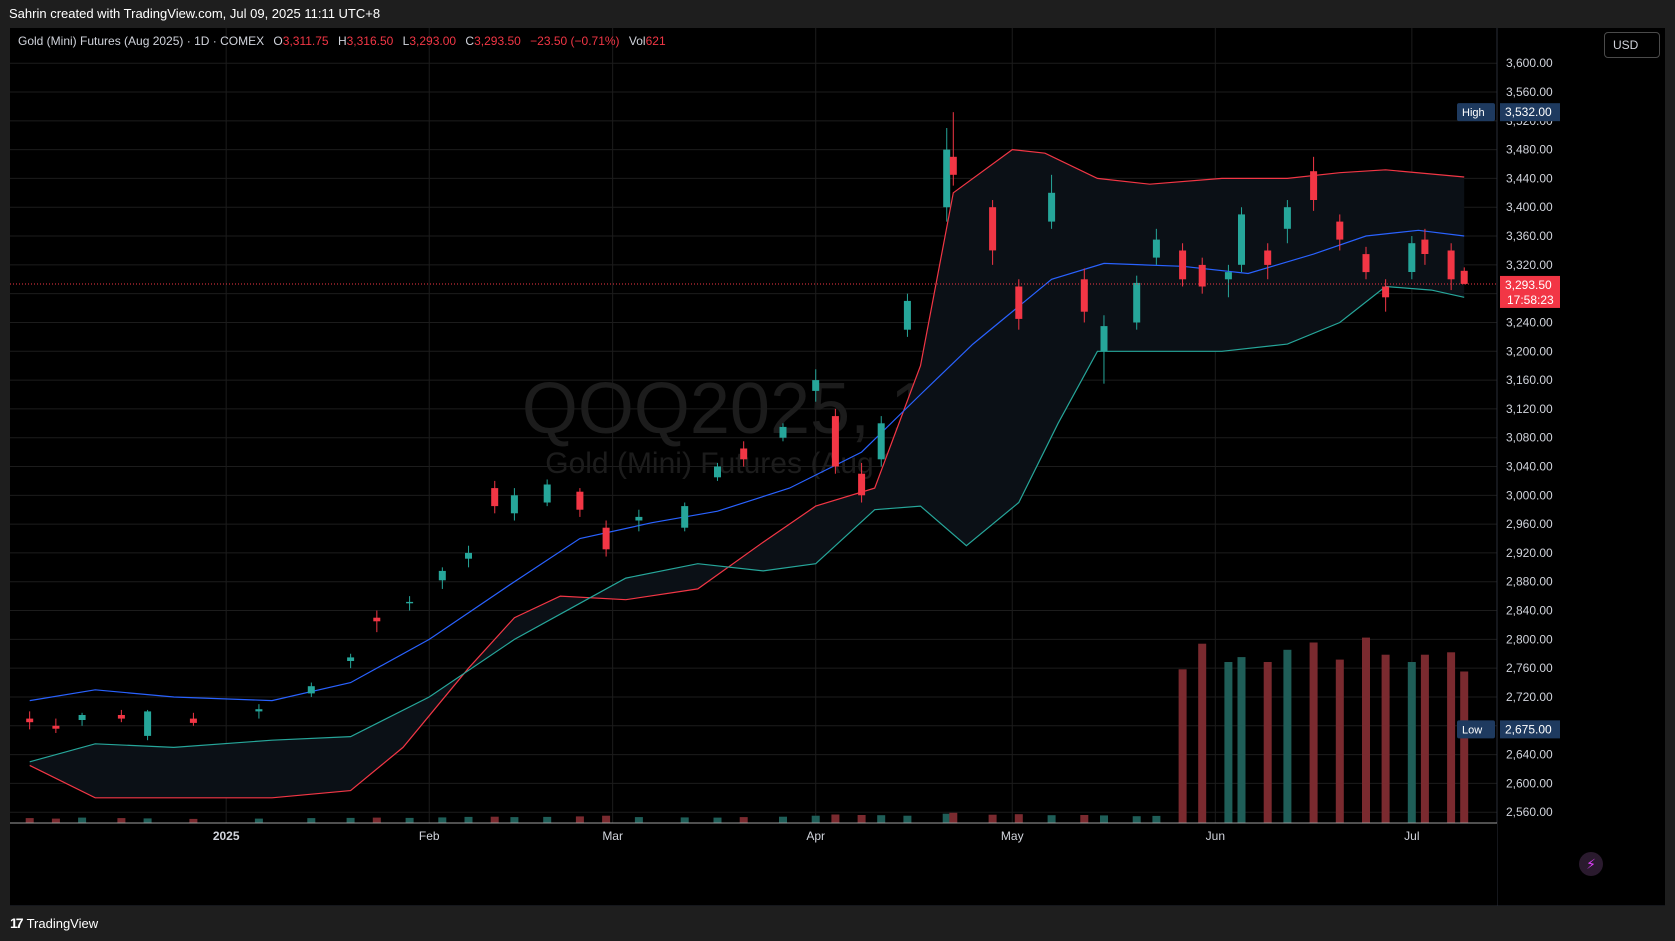 The width and height of the screenshot is (1675, 941). What do you see at coordinates (1529, 63) in the screenshot?
I see `price-tick-label: 3,600.00` at bounding box center [1529, 63].